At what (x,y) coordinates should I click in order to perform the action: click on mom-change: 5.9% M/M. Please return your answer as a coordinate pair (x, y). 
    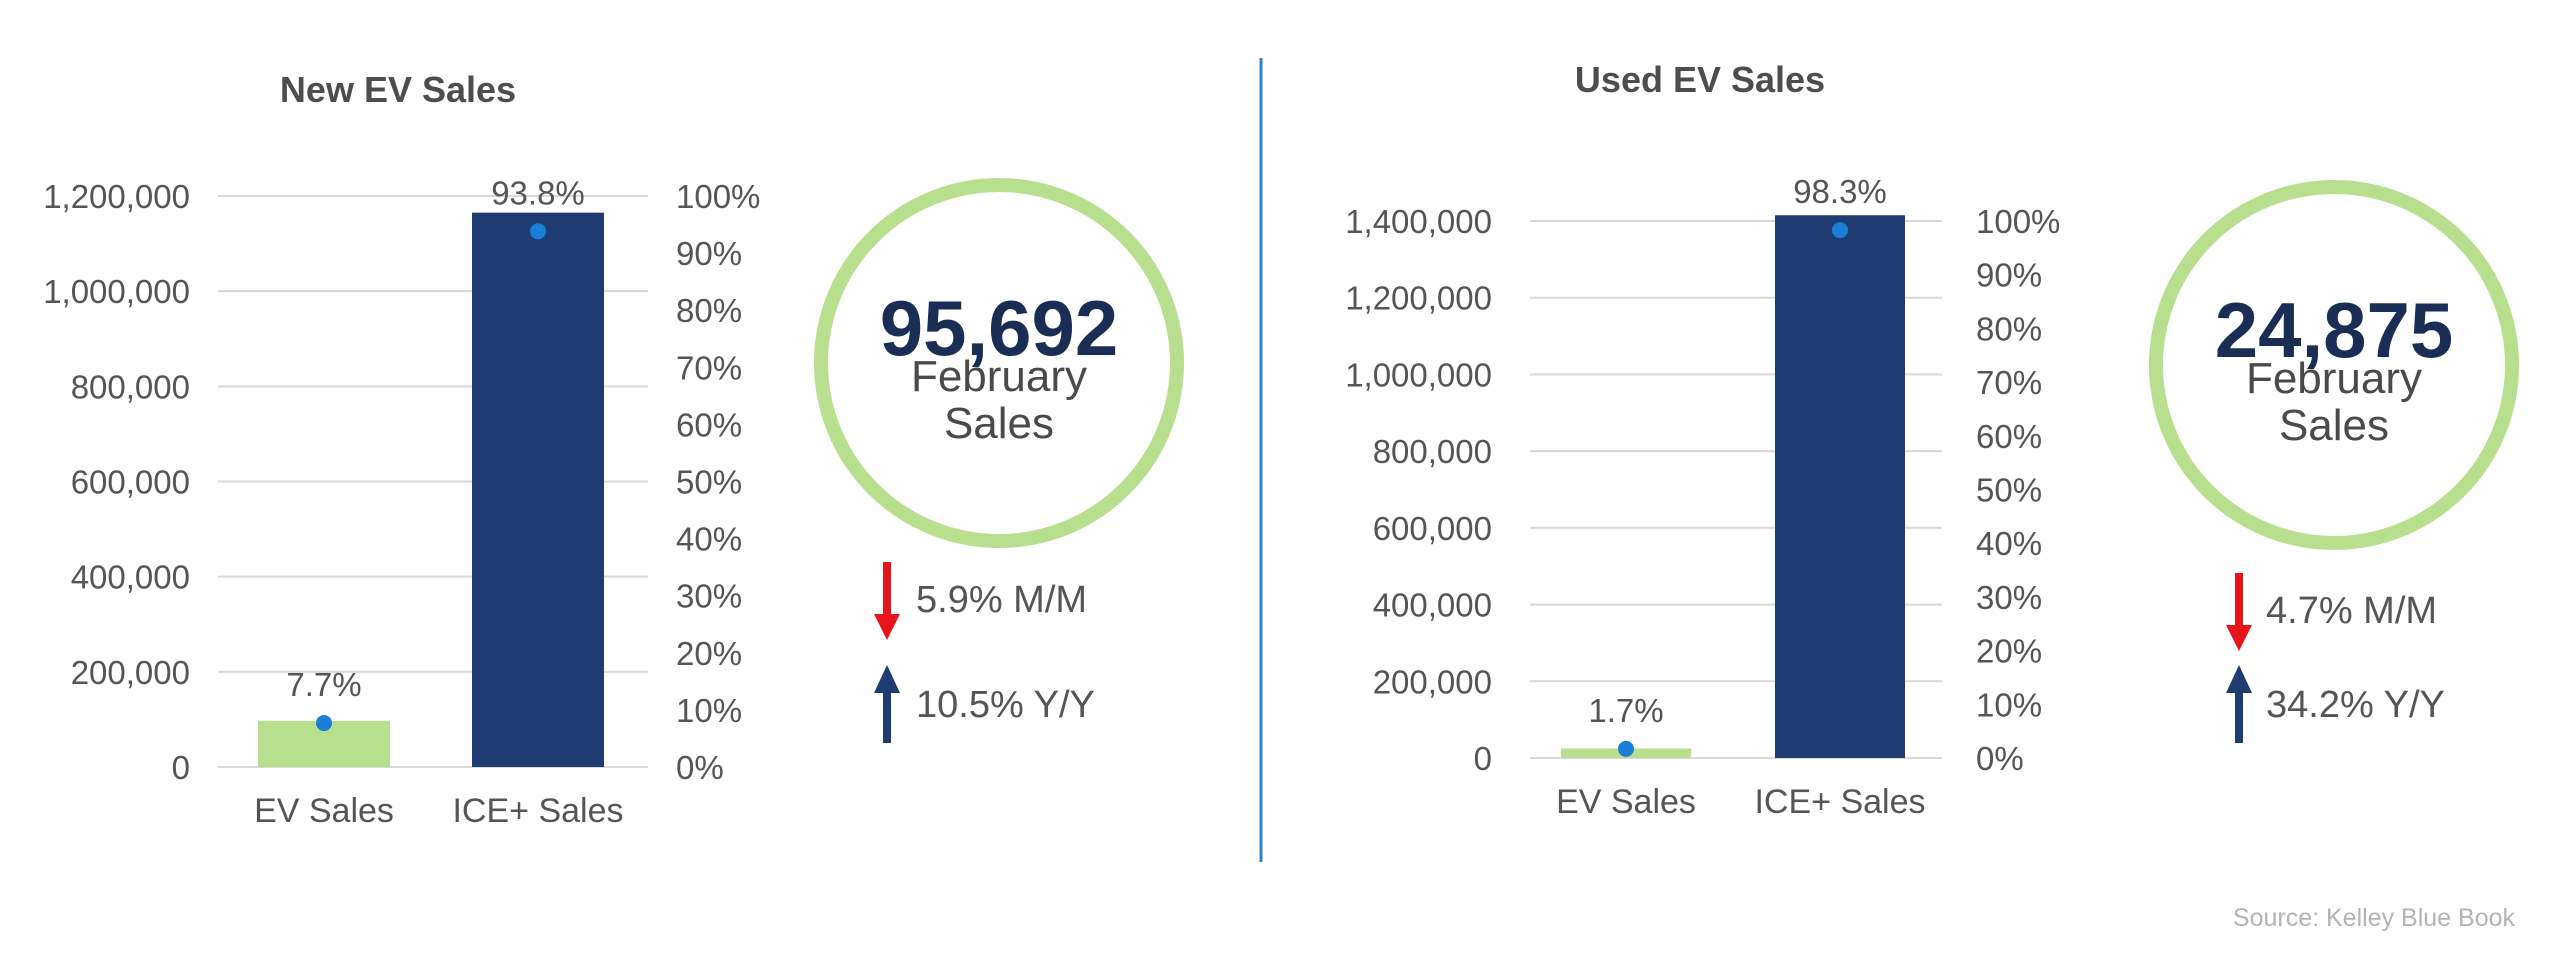
    Looking at the image, I should click on (1001, 600).